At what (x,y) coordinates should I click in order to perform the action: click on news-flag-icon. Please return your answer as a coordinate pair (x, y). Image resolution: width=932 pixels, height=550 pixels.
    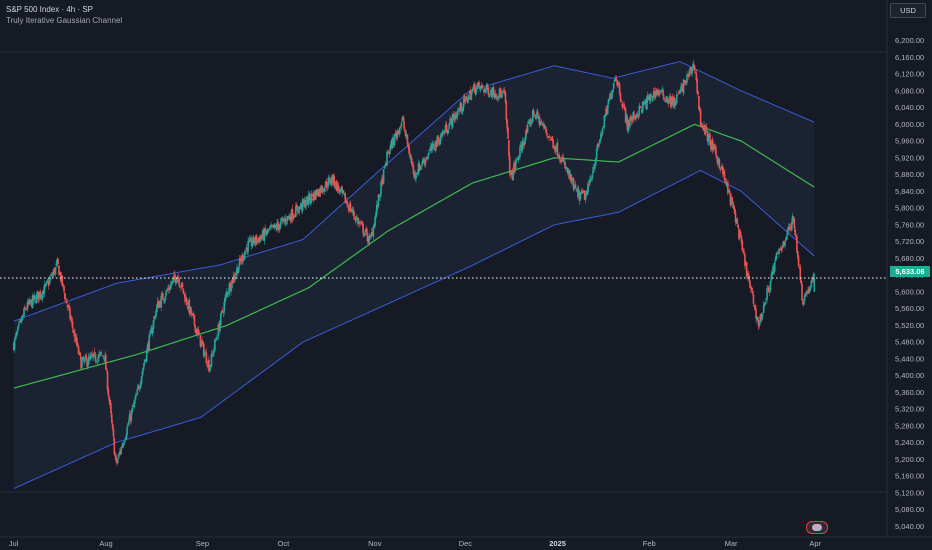
    Looking at the image, I should click on (817, 527).